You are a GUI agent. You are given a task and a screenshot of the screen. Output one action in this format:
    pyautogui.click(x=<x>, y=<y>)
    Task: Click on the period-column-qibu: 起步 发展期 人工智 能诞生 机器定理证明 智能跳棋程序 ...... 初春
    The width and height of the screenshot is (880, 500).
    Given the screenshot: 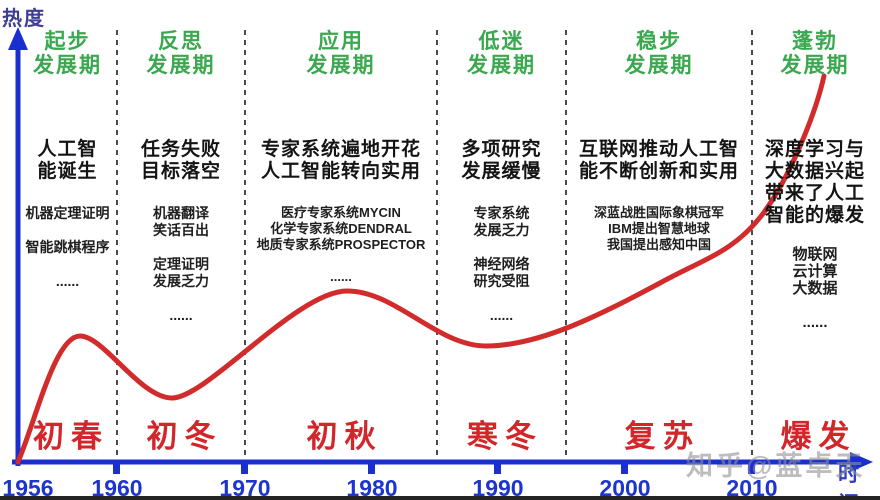 What is the action you would take?
    pyautogui.click(x=67, y=230)
    